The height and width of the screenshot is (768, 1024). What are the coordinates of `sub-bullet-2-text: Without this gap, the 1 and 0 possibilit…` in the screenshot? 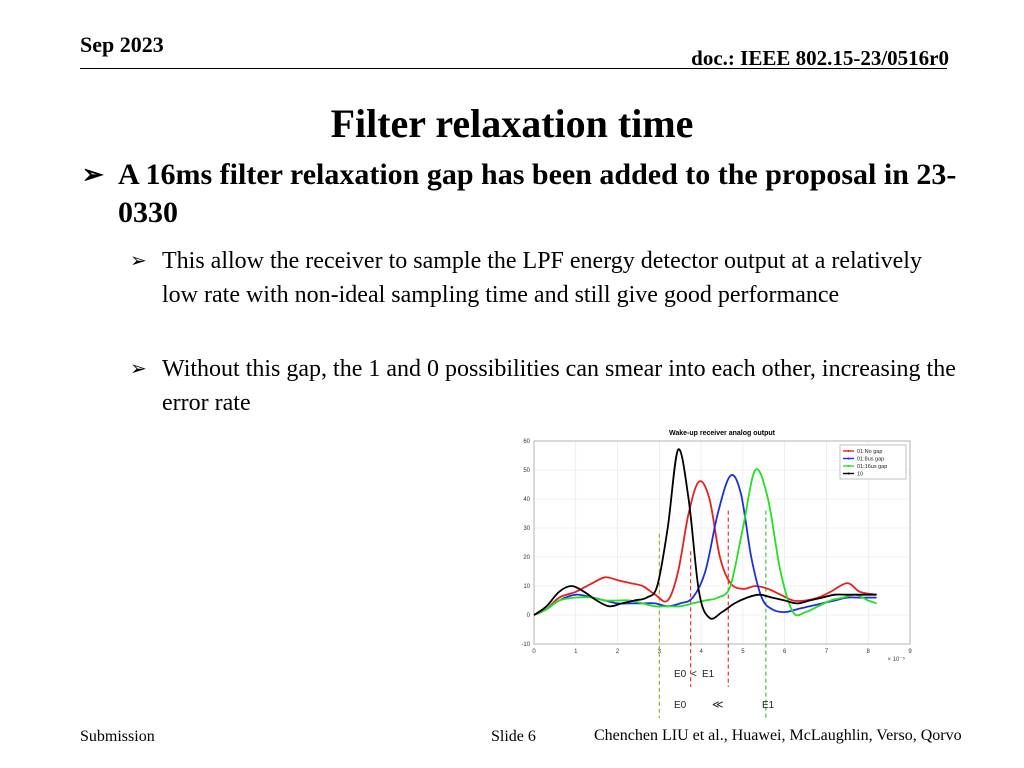 It's located at (559, 386).